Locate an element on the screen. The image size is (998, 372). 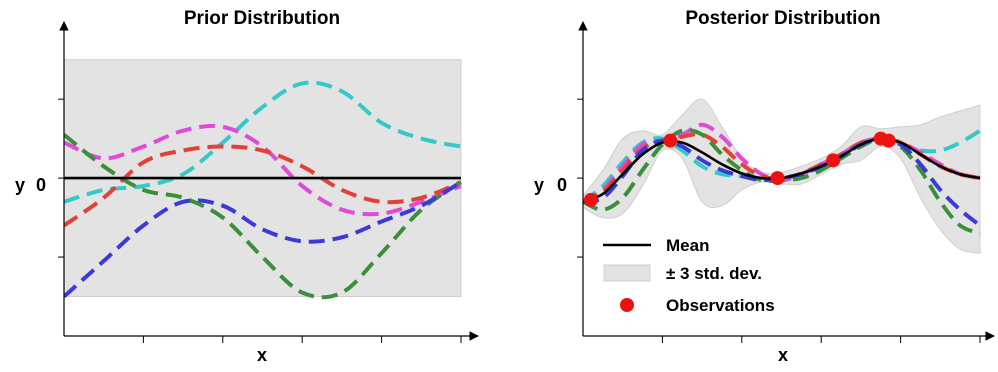
posterior-title: Posterior Distribution is located at coordinates (782, 18).